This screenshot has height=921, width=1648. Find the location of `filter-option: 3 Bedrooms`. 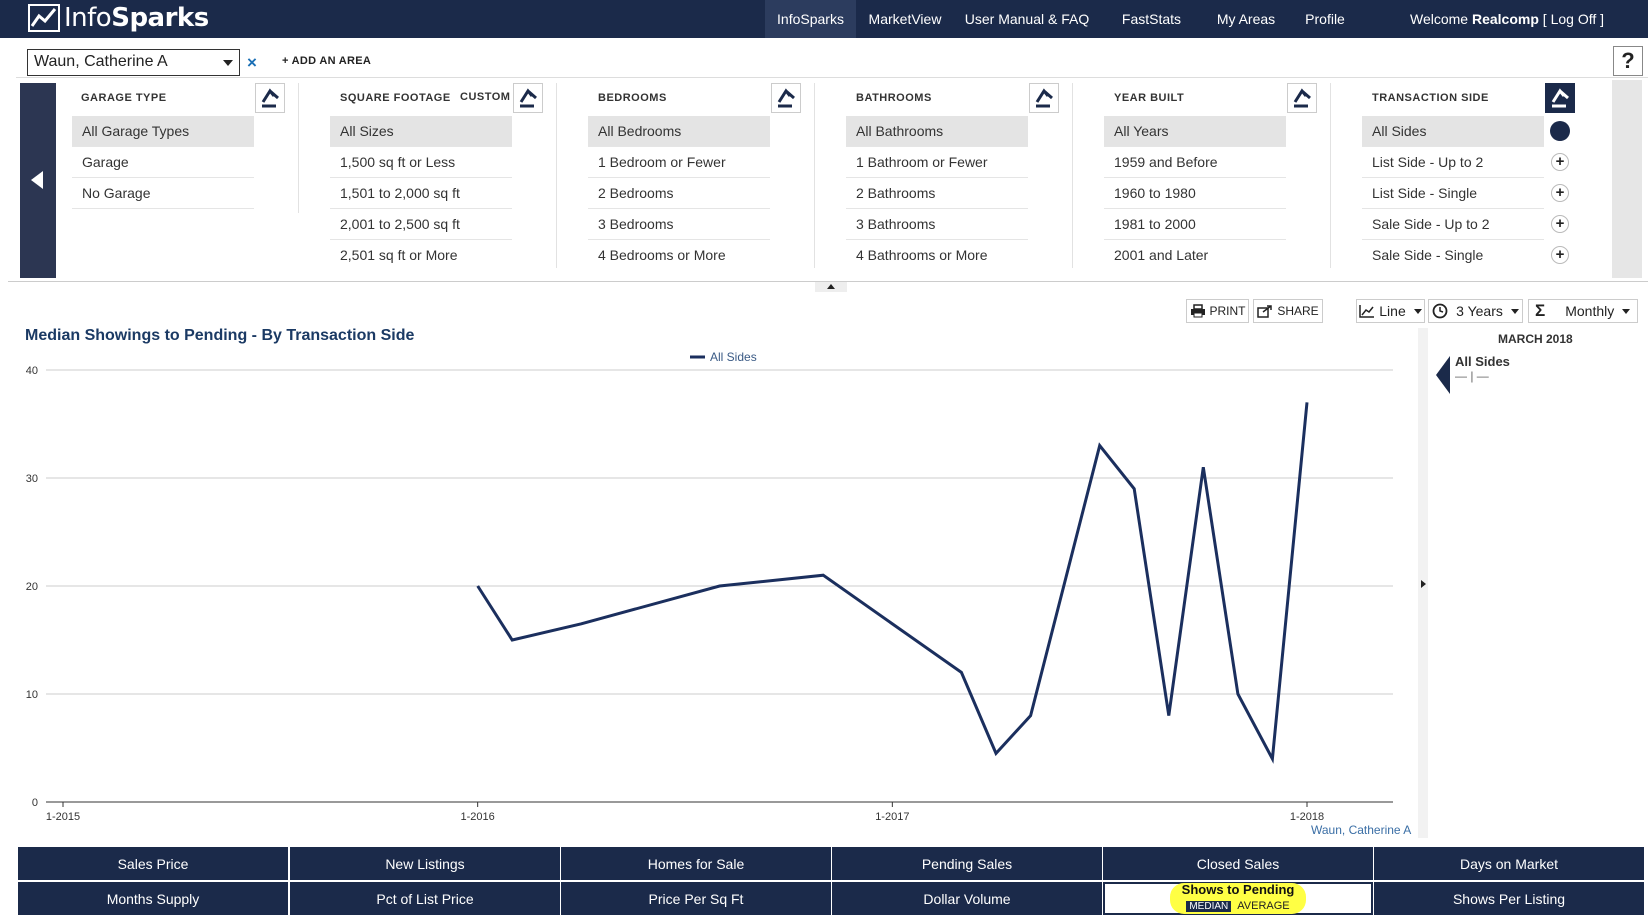

filter-option: 3 Bedrooms is located at coordinates (679, 224).